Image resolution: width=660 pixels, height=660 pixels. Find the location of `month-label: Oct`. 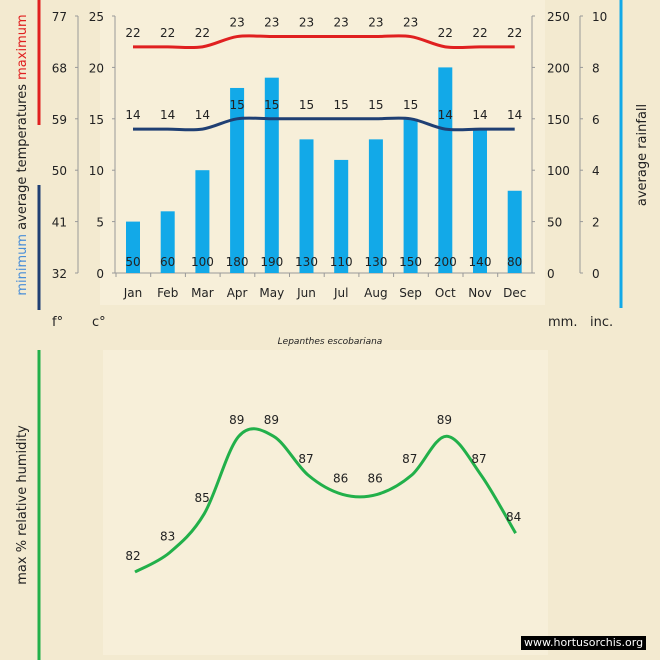

month-label: Oct is located at coordinates (445, 293).